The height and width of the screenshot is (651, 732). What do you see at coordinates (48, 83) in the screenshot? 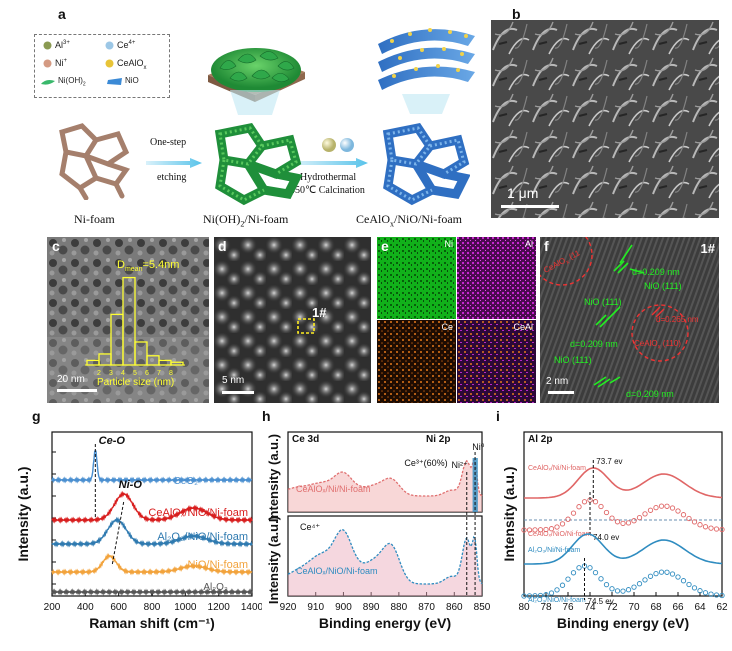
I see `legend-nioh-swatch` at bounding box center [48, 83].